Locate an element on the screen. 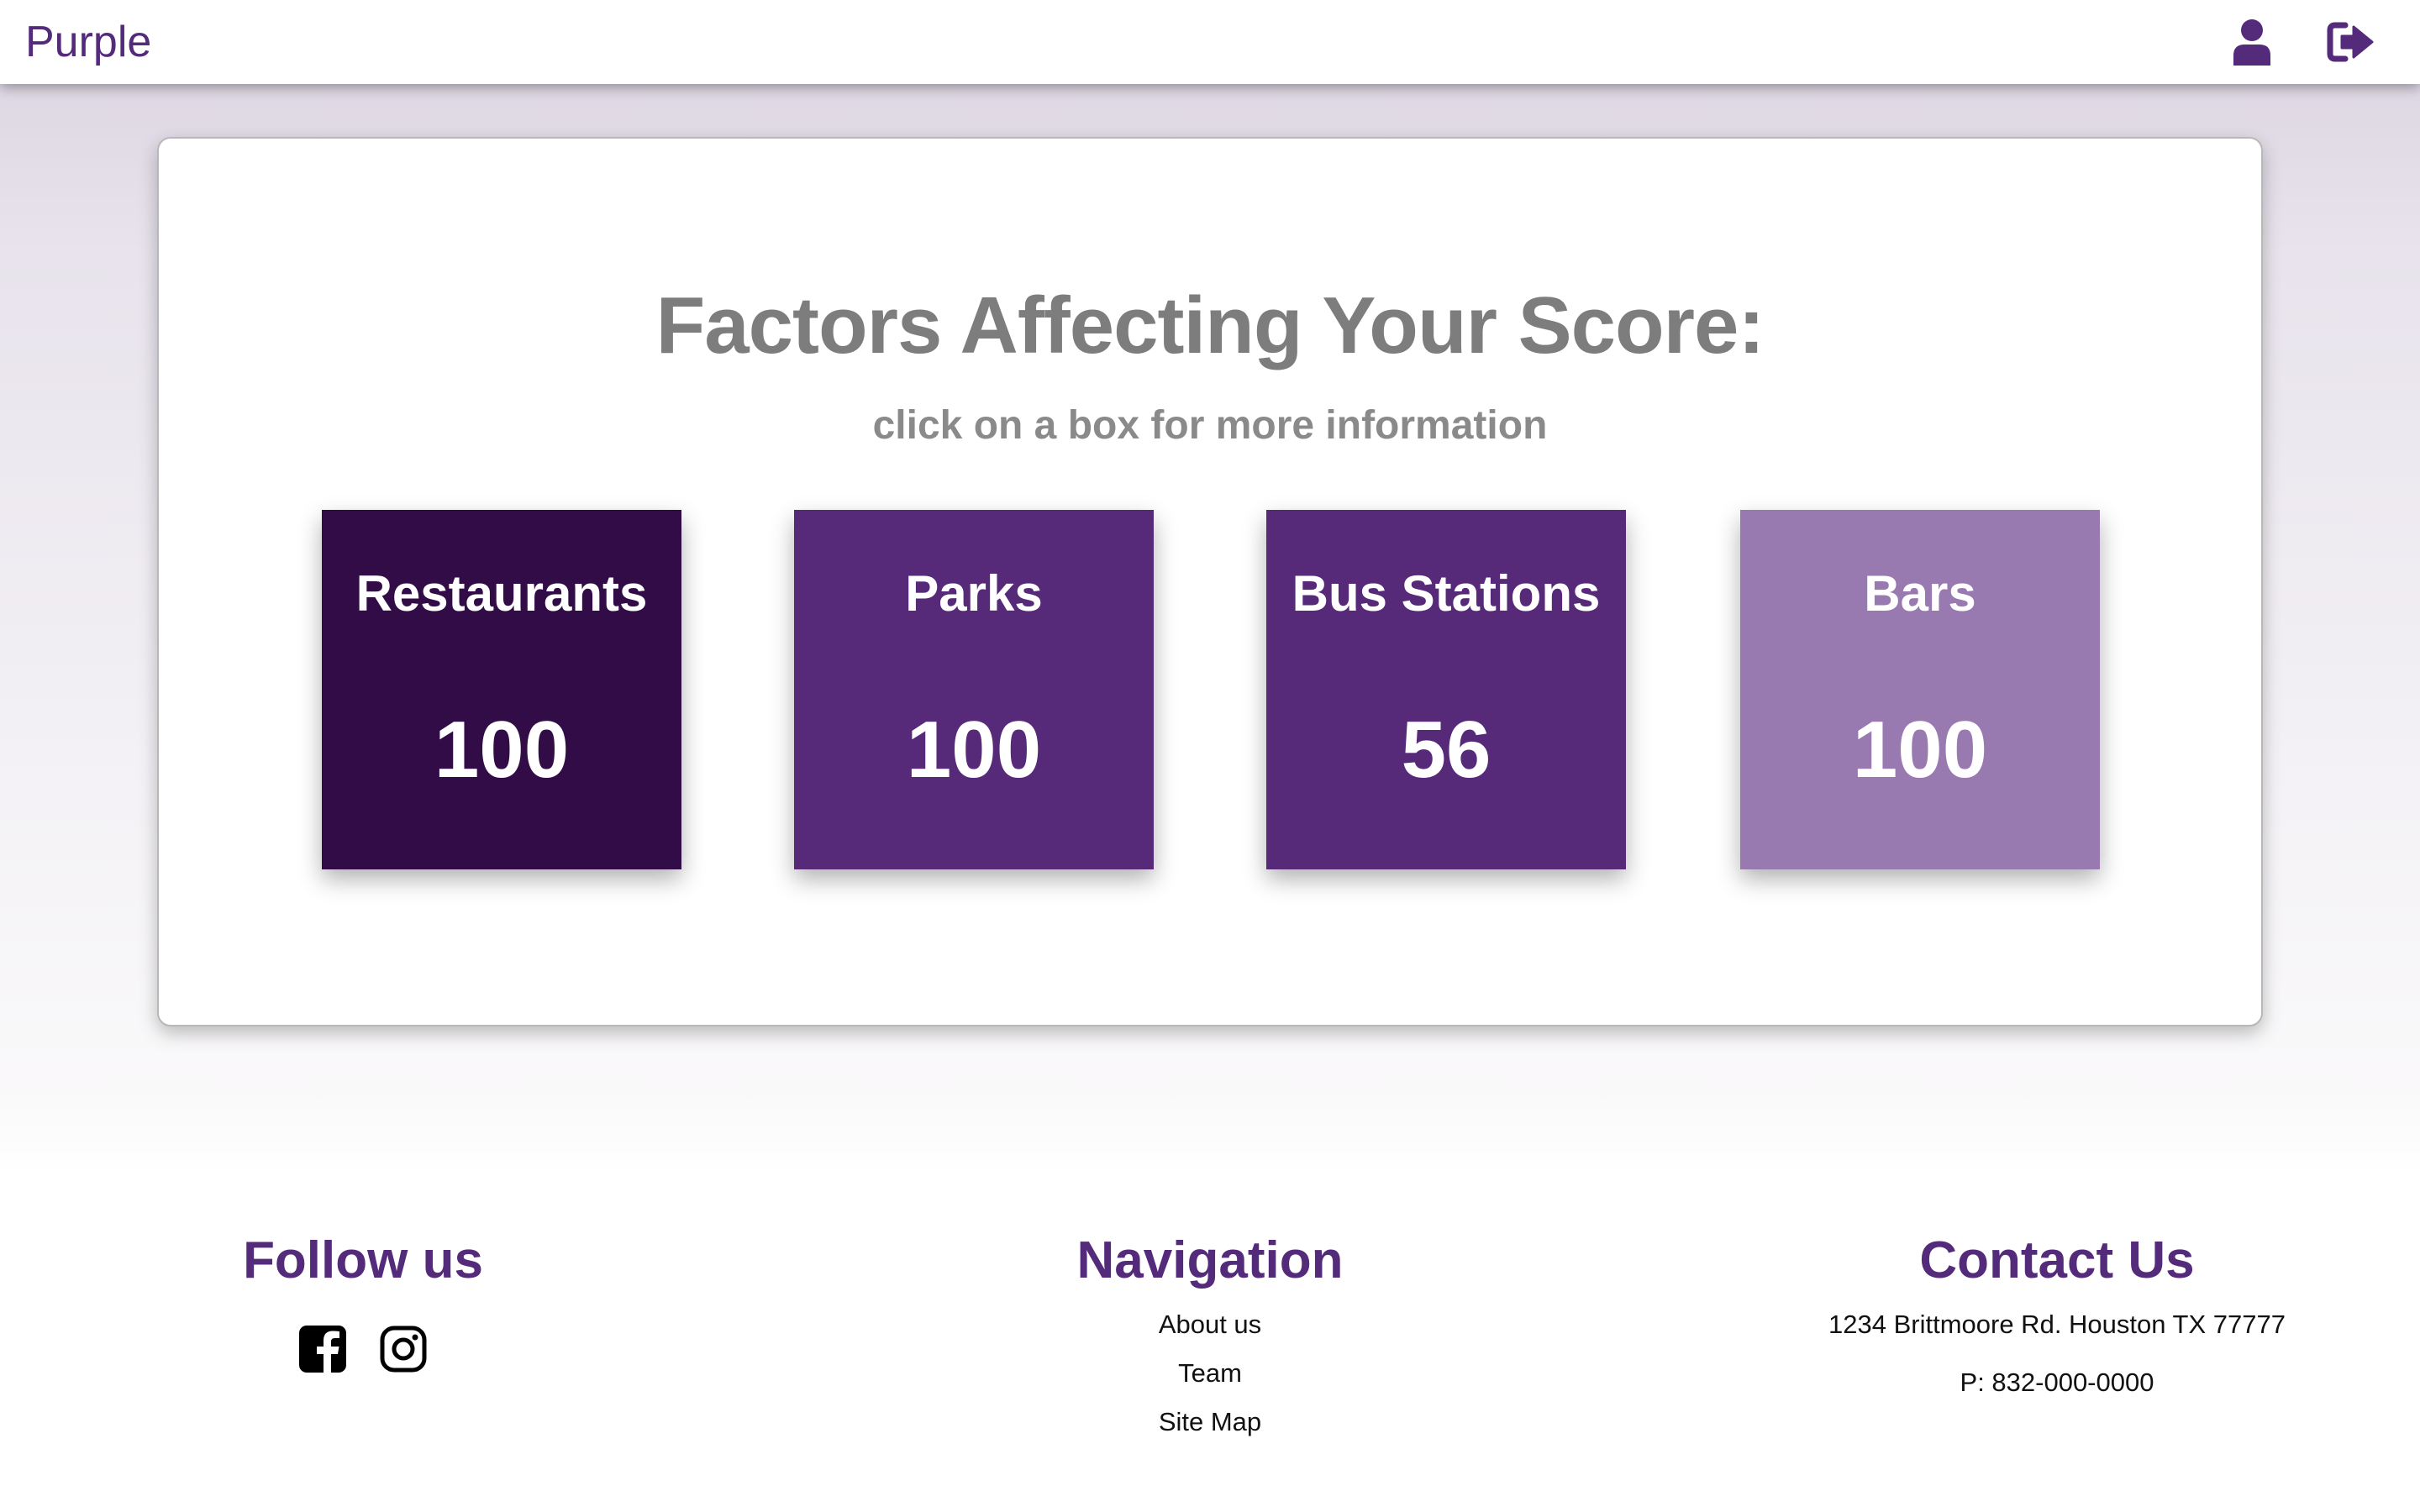  footer-link-site-map: Site Map is located at coordinates (1210, 1421).